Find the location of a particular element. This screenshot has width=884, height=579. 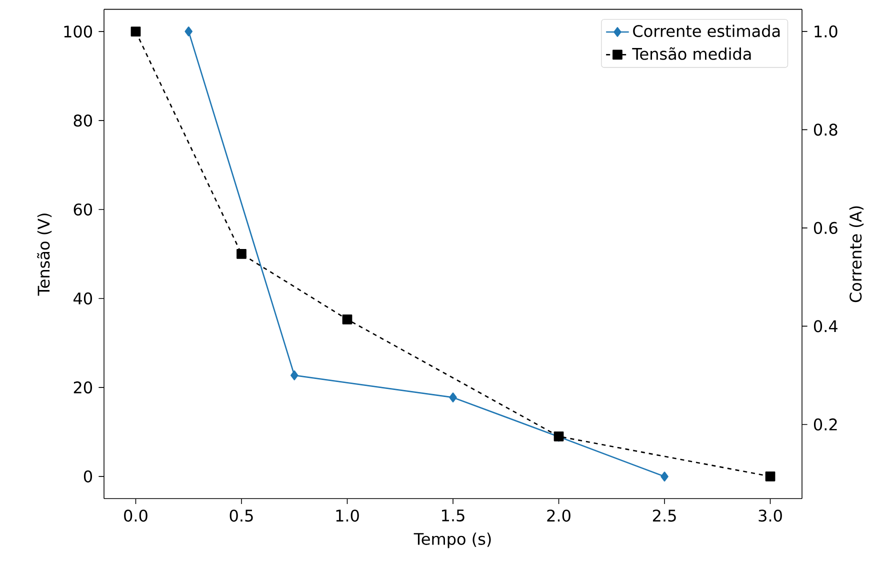

x-tick-label: 1.0 is located at coordinates (347, 516).